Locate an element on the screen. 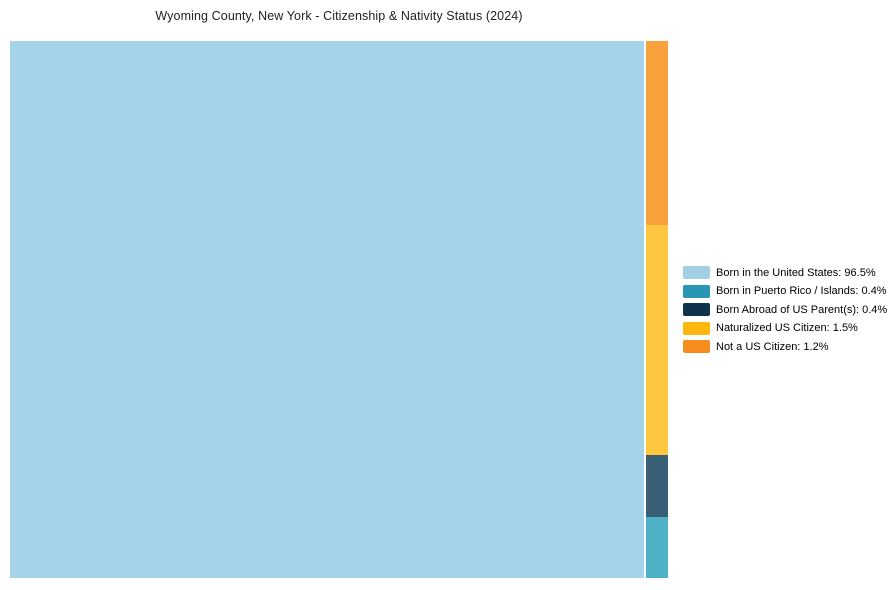  legend-item-born-in-the-united-states: Born in the United States: 96.5% is located at coordinates (785, 272).